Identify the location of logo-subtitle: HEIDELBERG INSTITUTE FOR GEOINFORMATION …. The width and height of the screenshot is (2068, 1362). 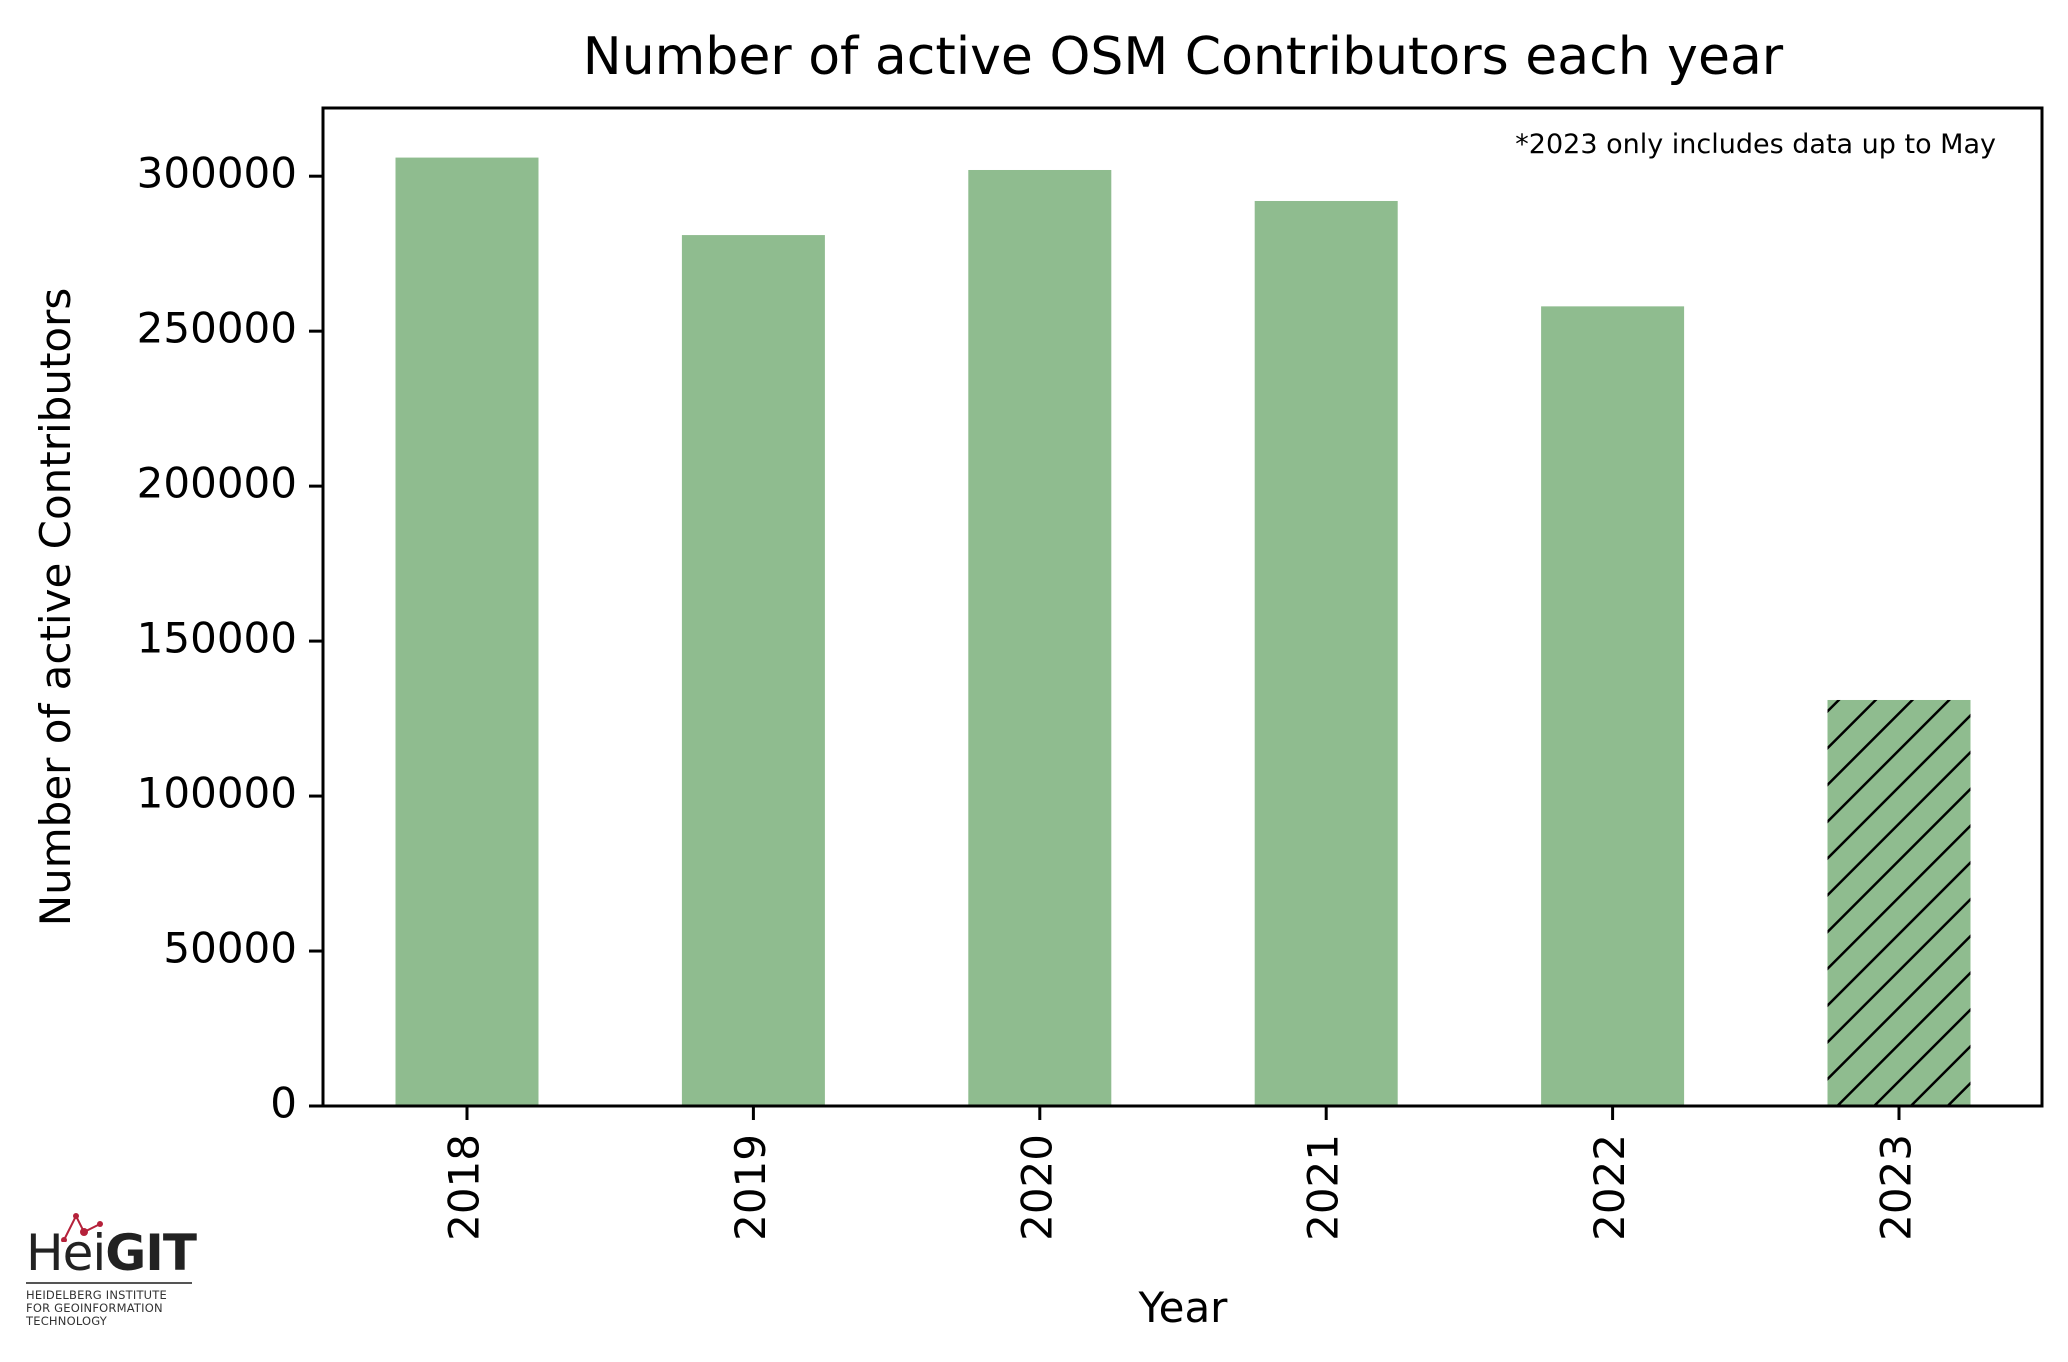
(111, 1308).